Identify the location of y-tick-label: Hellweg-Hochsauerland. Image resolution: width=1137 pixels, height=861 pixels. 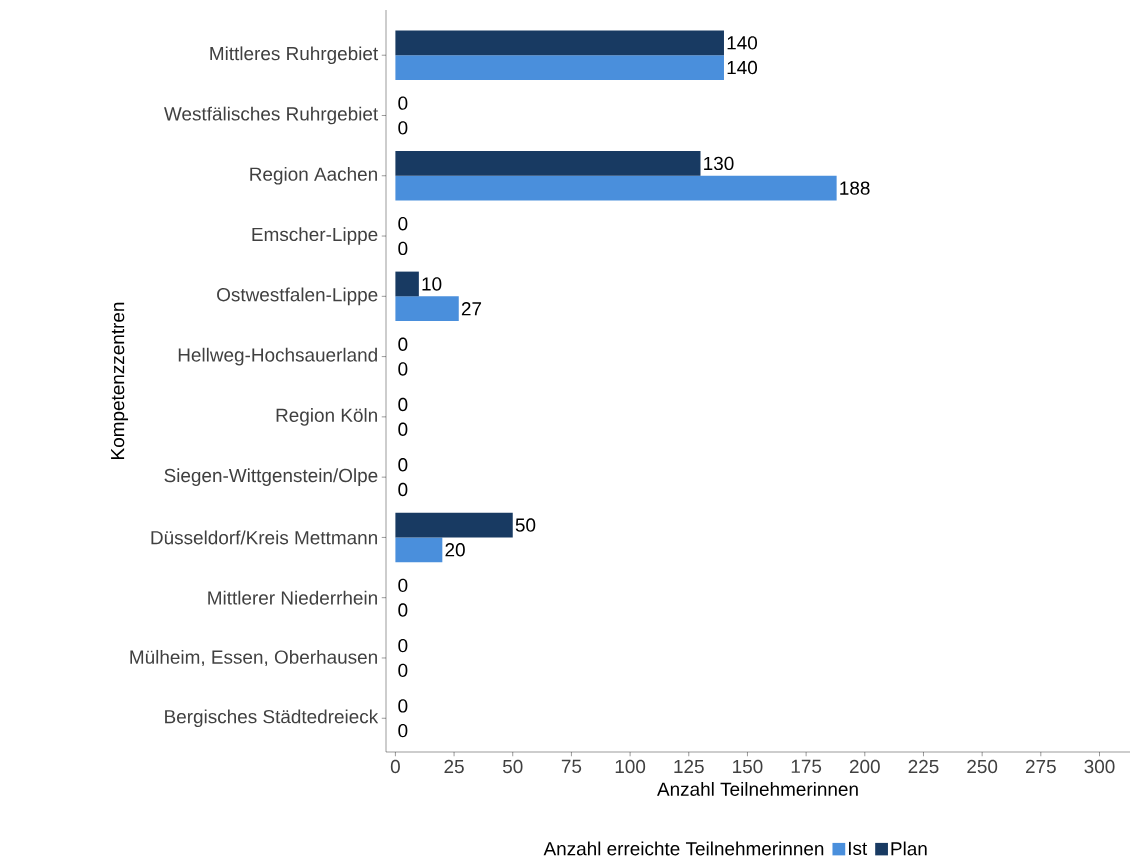
(277, 356).